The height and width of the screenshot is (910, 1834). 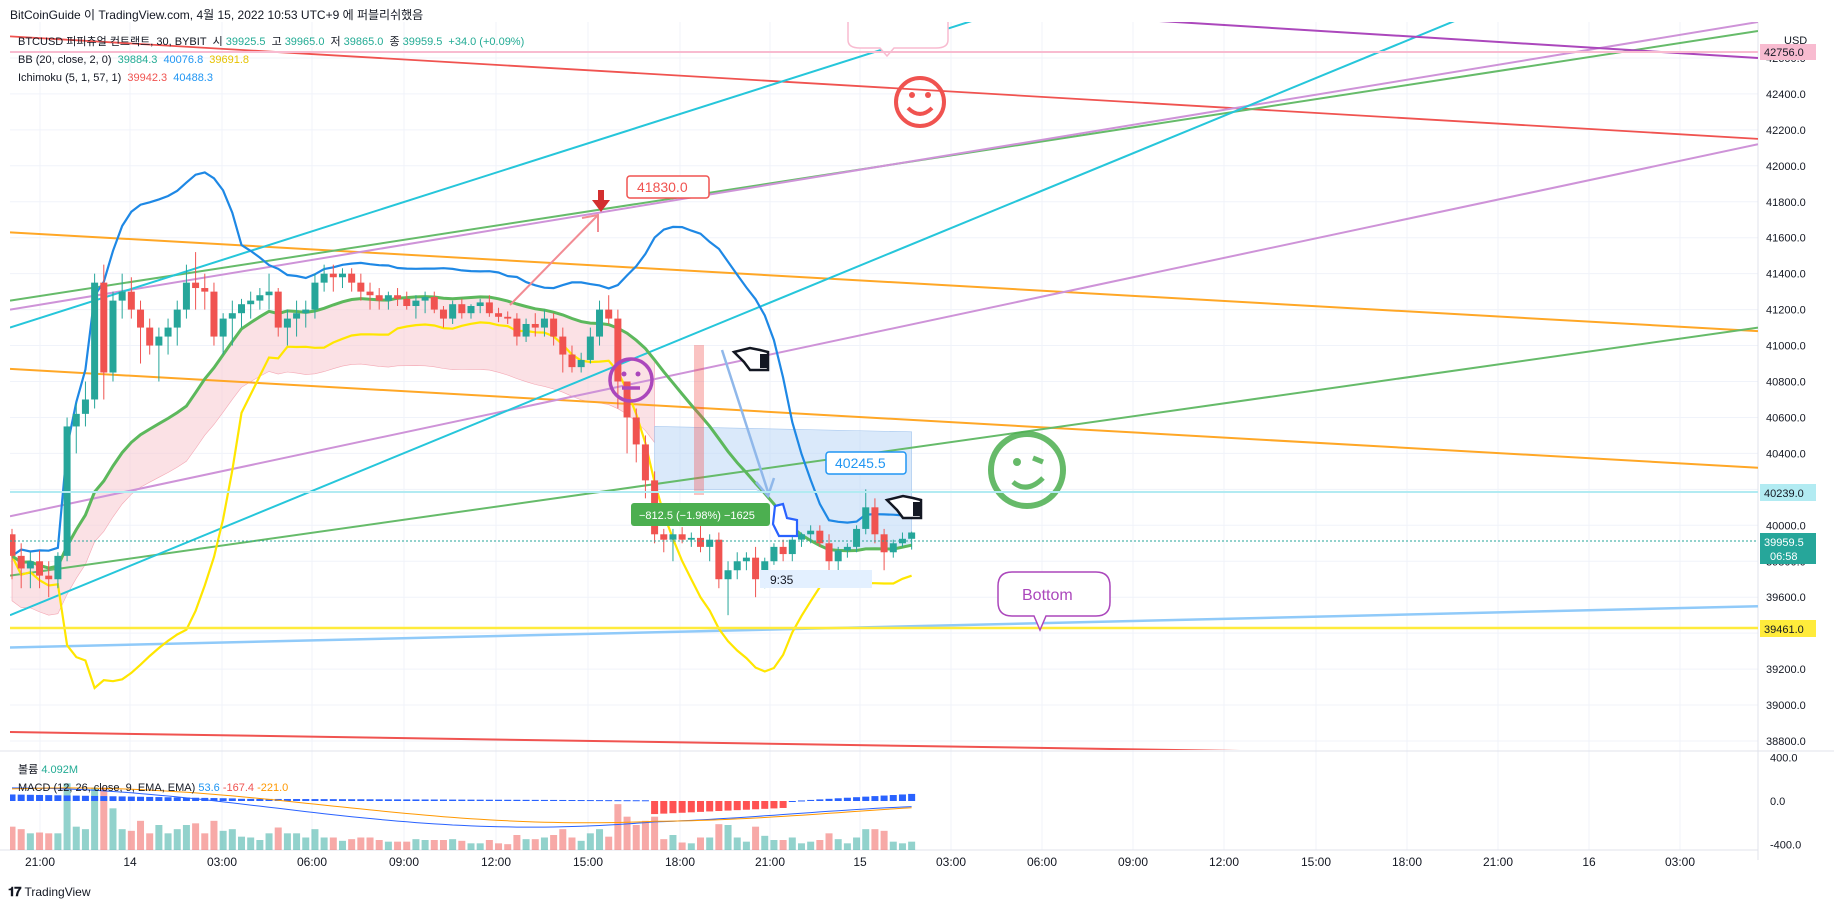 What do you see at coordinates (1589, 862) in the screenshot?
I see `time-tick-label: 16` at bounding box center [1589, 862].